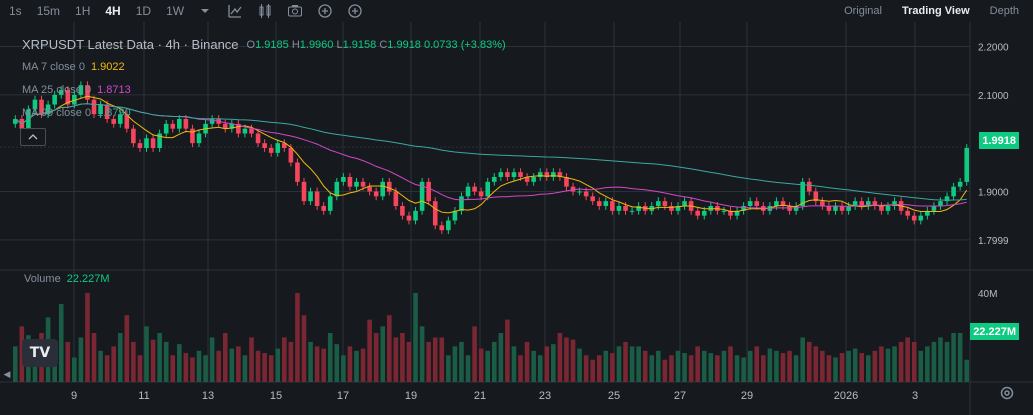 The width and height of the screenshot is (1033, 415). Describe the element at coordinates (83, 11) in the screenshot. I see `timeframe-1h: 1H` at that location.